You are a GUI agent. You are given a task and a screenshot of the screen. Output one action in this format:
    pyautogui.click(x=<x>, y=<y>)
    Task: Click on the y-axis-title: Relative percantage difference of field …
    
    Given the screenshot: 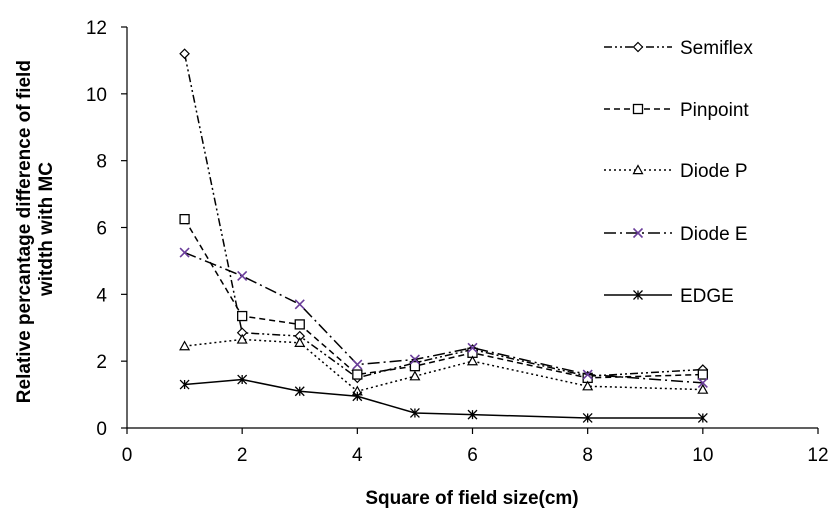 What is the action you would take?
    pyautogui.click(x=35, y=229)
    